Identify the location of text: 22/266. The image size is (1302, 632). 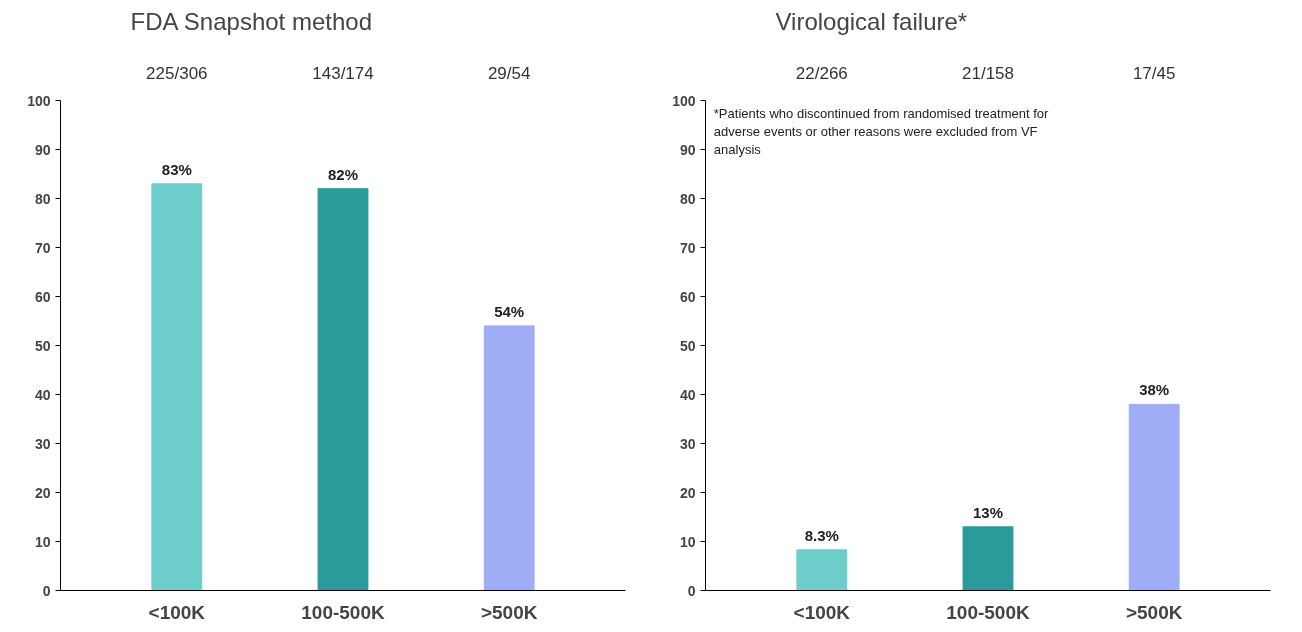
(821, 73).